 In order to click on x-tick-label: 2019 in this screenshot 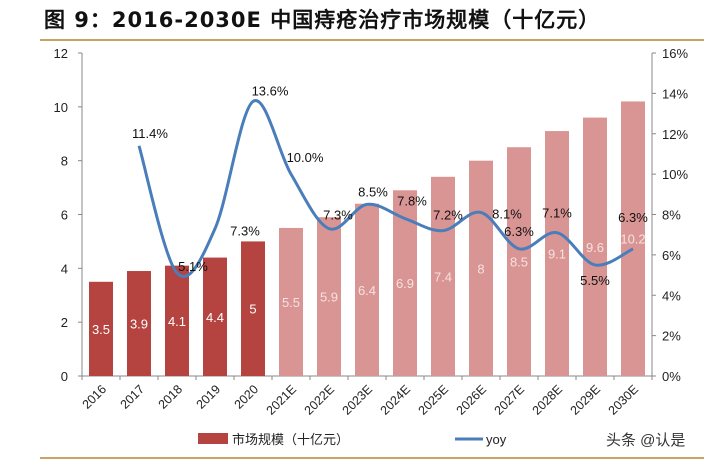, I will do `click(209, 397)`.